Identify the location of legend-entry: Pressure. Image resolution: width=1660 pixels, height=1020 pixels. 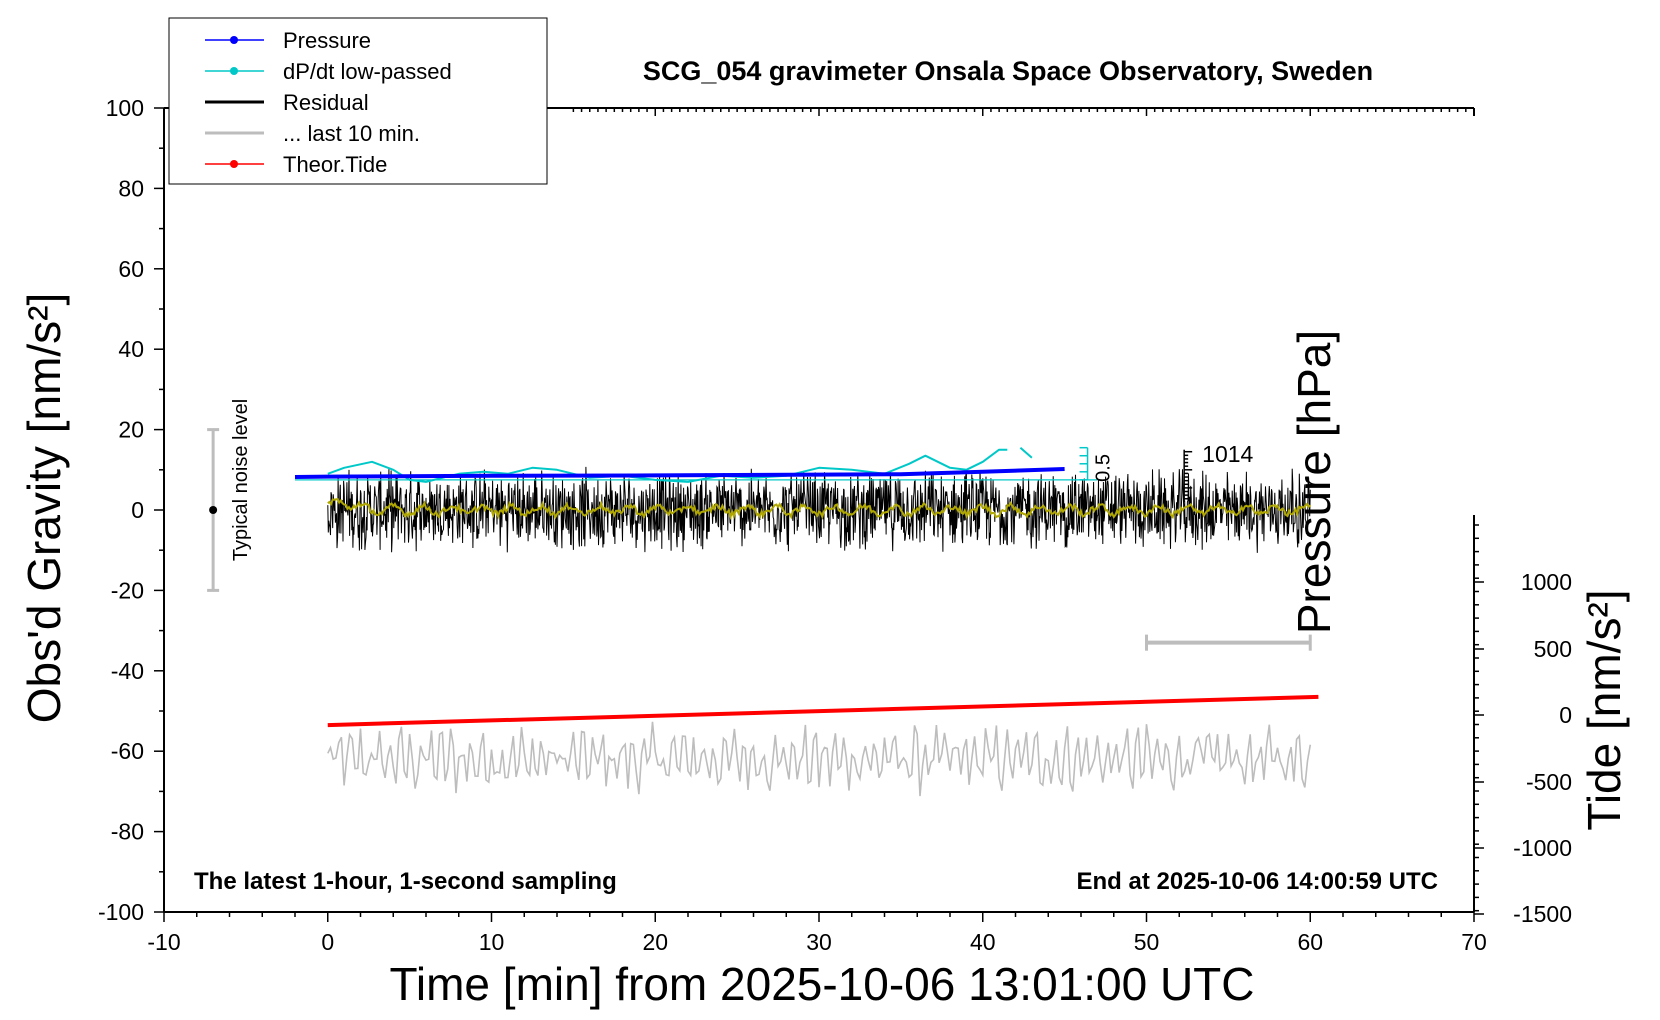
(288, 40).